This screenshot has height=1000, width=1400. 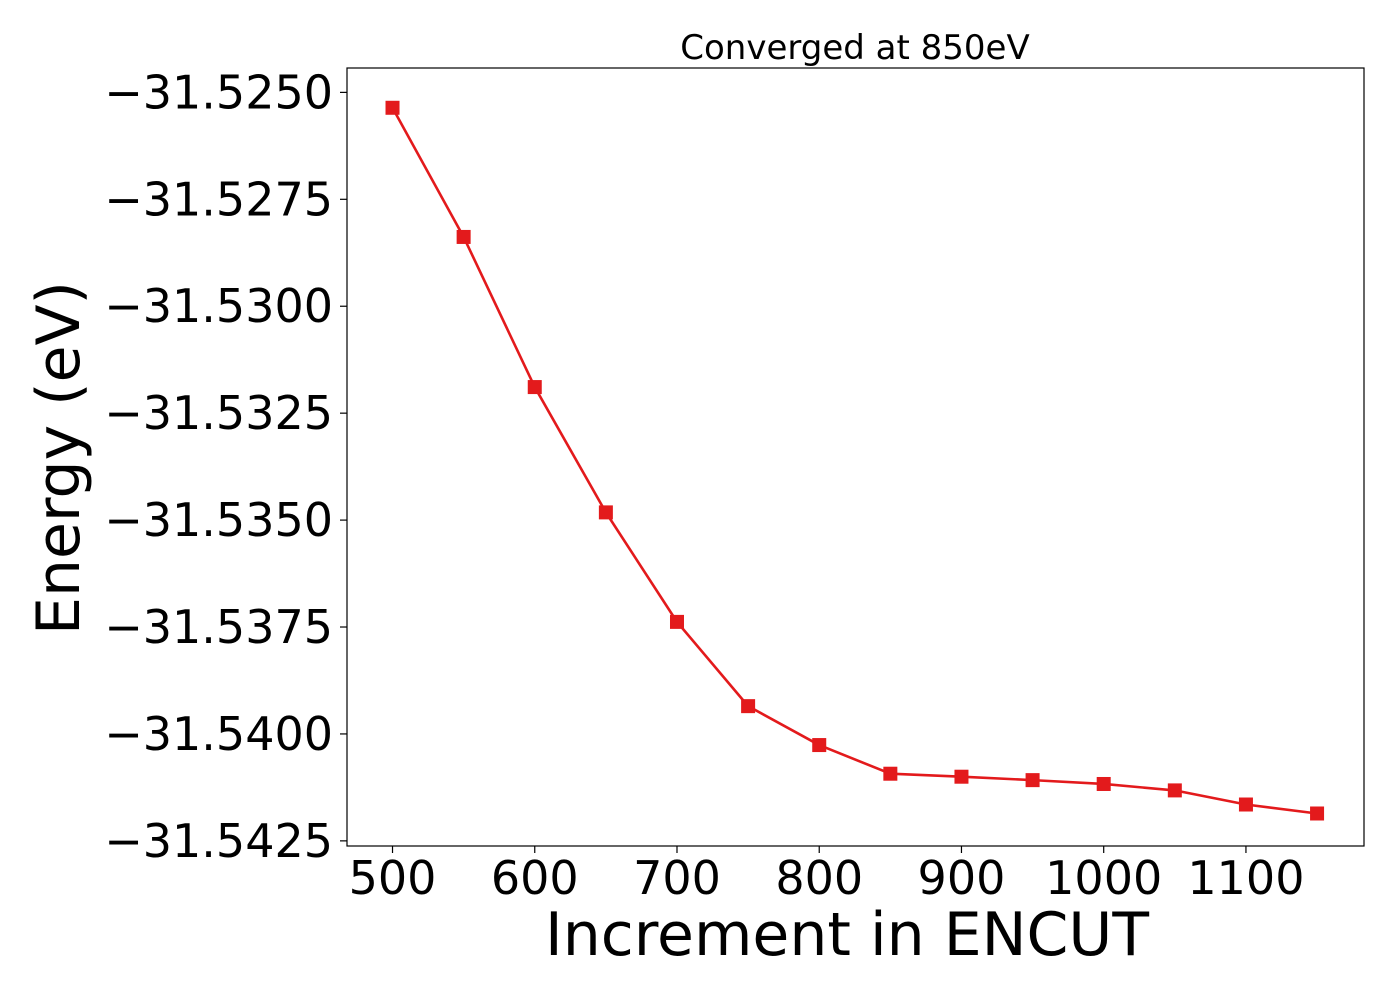 What do you see at coordinates (847, 935) in the screenshot?
I see `x-axis-title: Increment in ENCUT` at bounding box center [847, 935].